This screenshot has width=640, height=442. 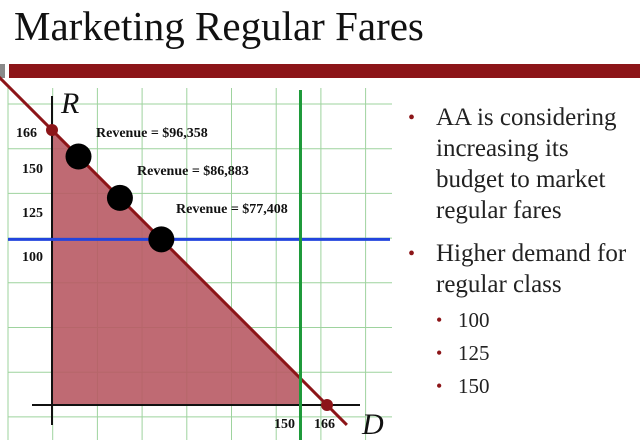 I want to click on revenue-label-1: Revenue = $96,358, so click(x=152, y=133).